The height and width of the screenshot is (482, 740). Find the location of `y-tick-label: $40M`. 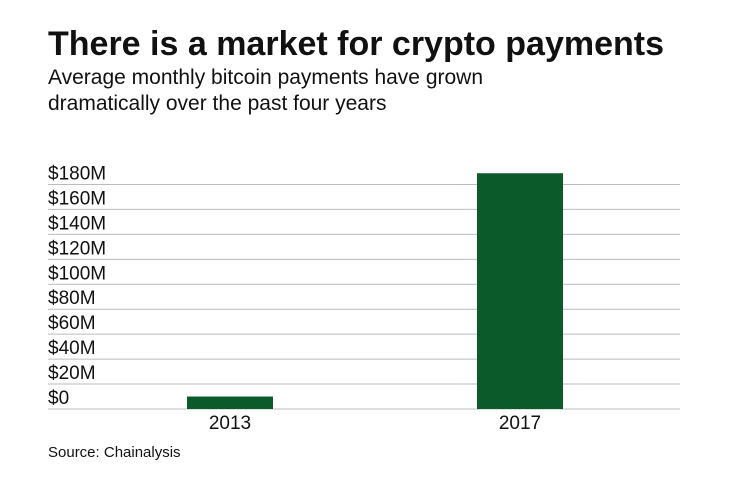

y-tick-label: $40M is located at coordinates (72, 348).